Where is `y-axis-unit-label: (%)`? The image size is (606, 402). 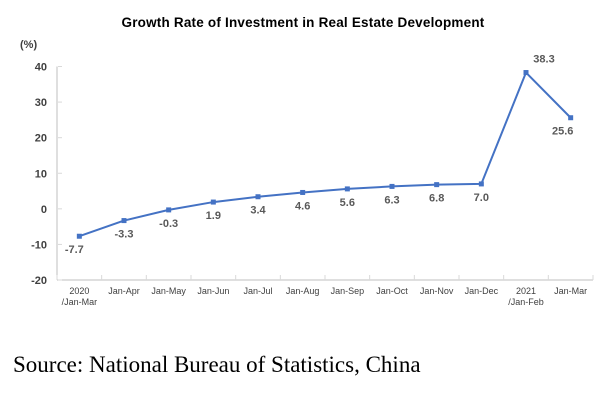 y-axis-unit-label: (%) is located at coordinates (29, 45).